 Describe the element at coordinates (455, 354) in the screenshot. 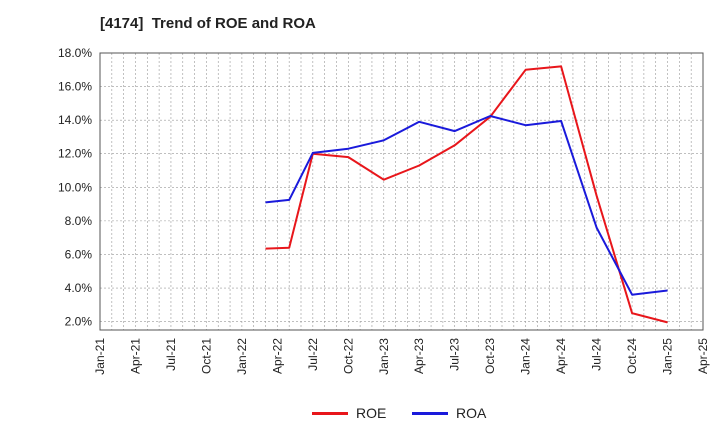

I see `x-tick-label: Jul-23` at that location.